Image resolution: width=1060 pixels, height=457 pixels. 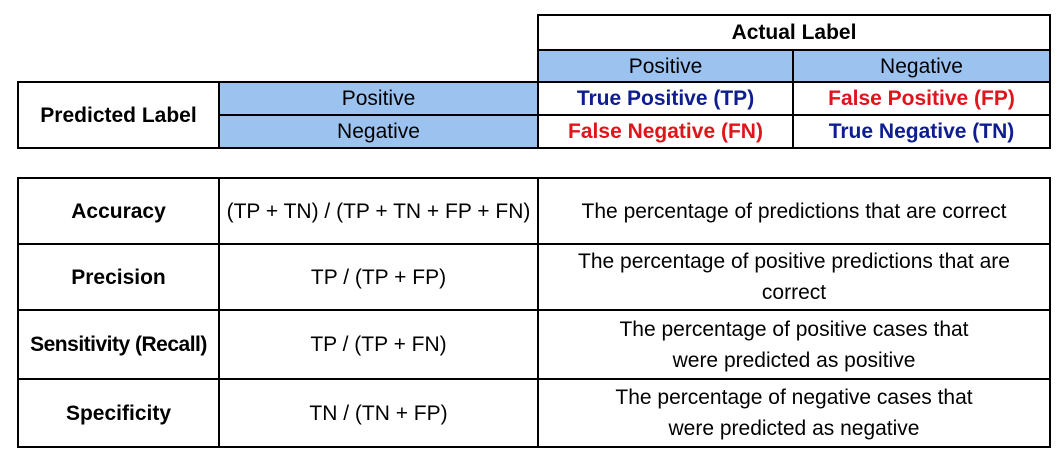 What do you see at coordinates (118, 344) in the screenshot?
I see `metric-name-sensitivity: Sensitivity (Recall)` at bounding box center [118, 344].